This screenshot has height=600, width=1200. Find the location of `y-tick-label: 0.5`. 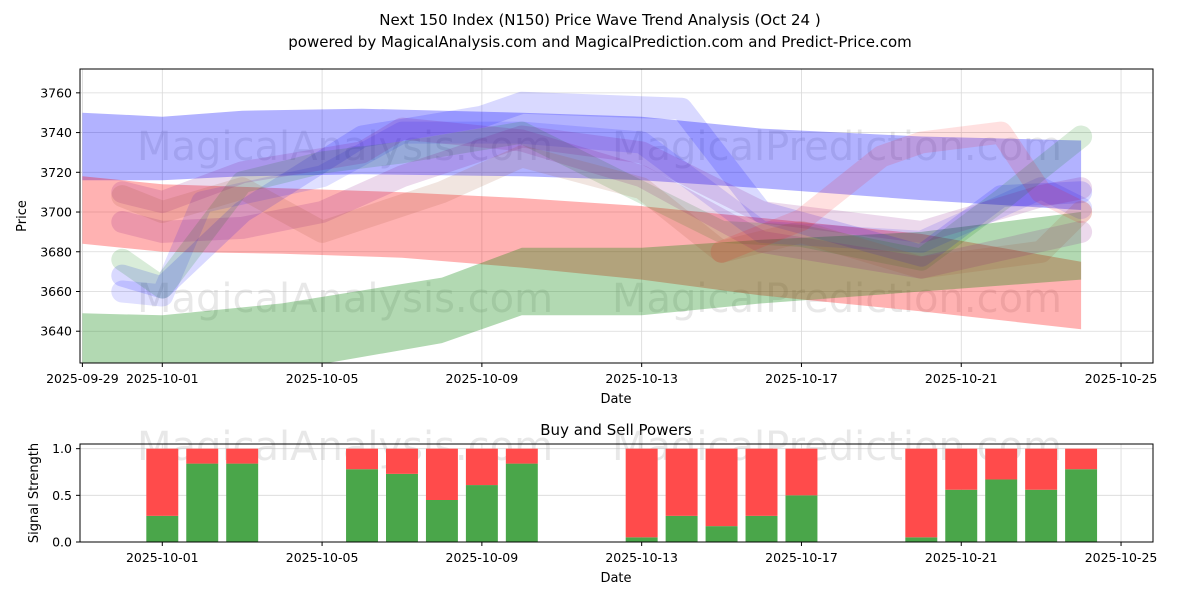

y-tick-label: 0.5 is located at coordinates (62, 495).